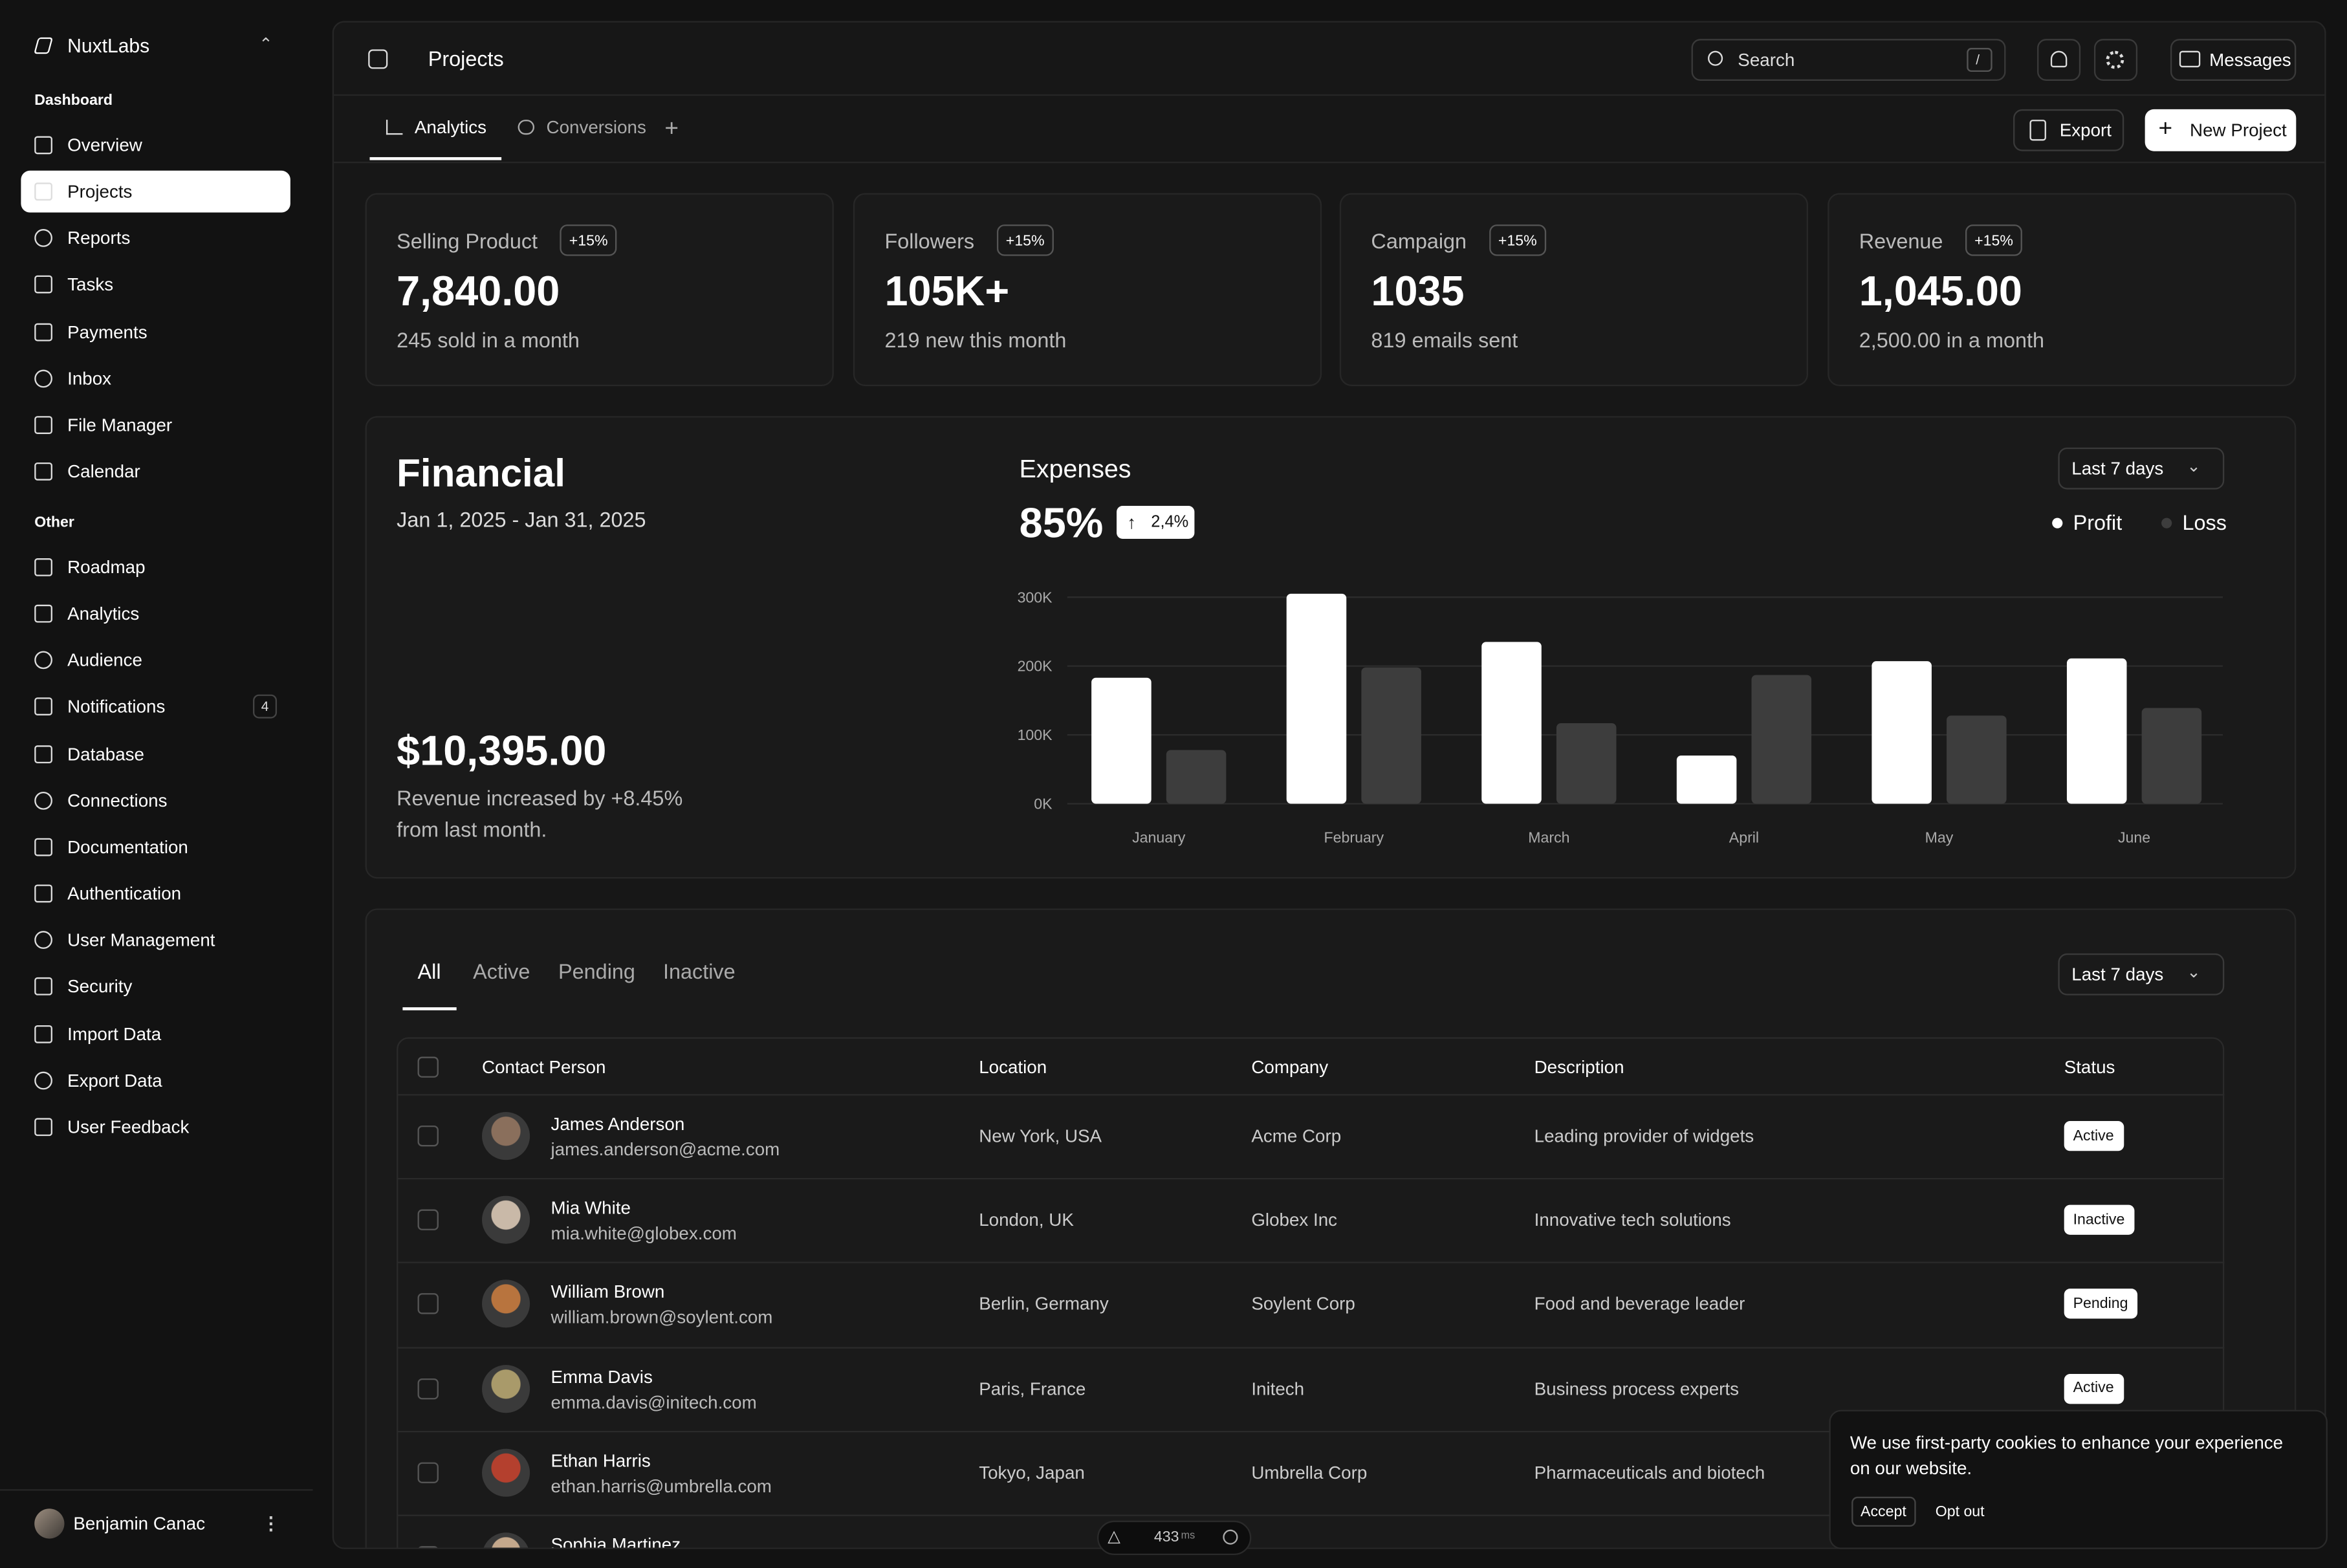 The width and height of the screenshot is (2347, 1568). What do you see at coordinates (1901, 241) in the screenshot?
I see `stat-label: Revenue` at bounding box center [1901, 241].